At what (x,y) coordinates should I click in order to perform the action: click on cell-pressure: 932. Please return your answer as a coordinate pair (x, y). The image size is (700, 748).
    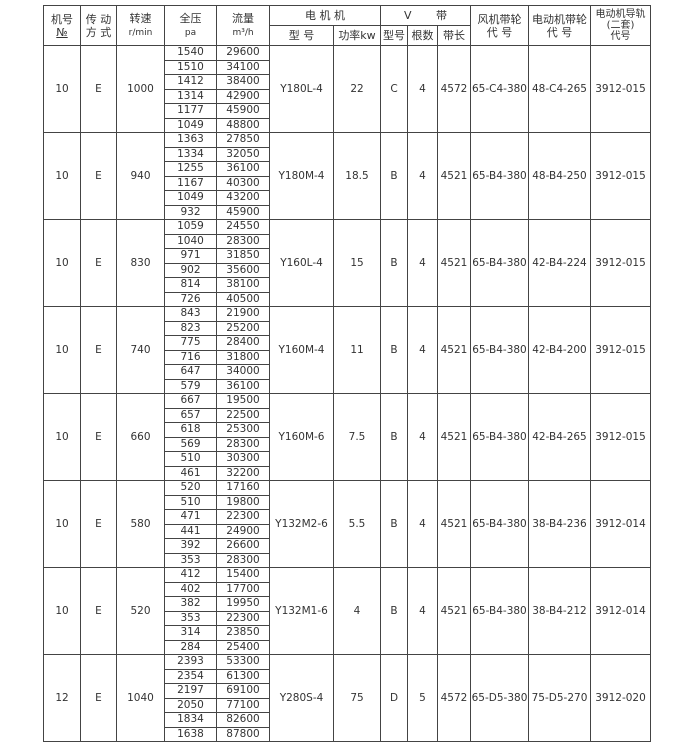
    Looking at the image, I should click on (190, 212).